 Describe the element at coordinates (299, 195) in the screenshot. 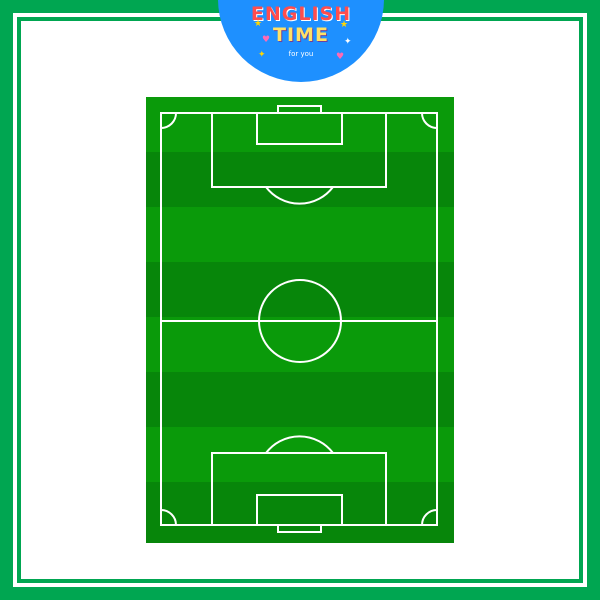

I see `top-penalty-arc` at that location.